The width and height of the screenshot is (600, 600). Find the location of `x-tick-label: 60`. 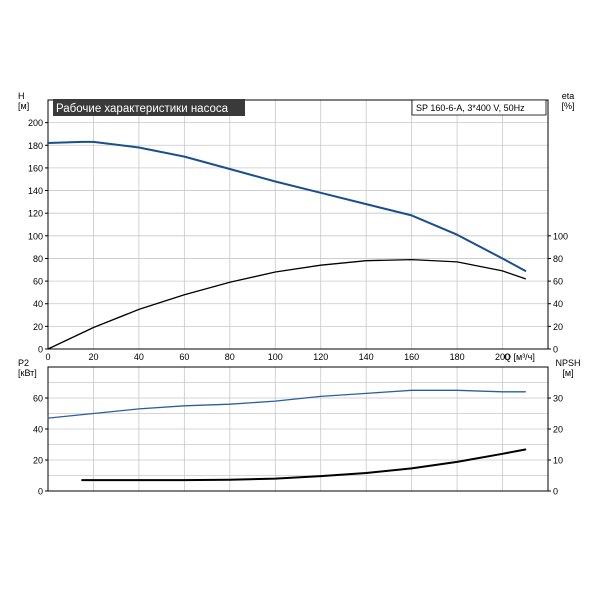

x-tick-label: 60 is located at coordinates (184, 357).